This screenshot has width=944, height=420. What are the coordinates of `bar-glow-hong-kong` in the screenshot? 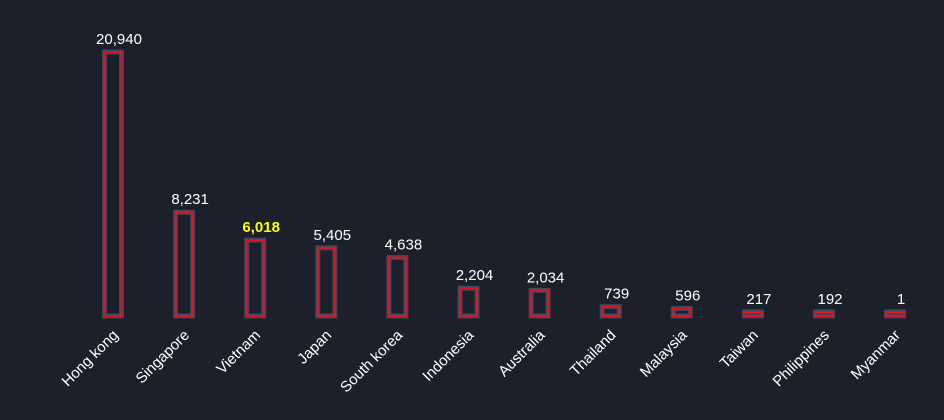 It's located at (113, 184).